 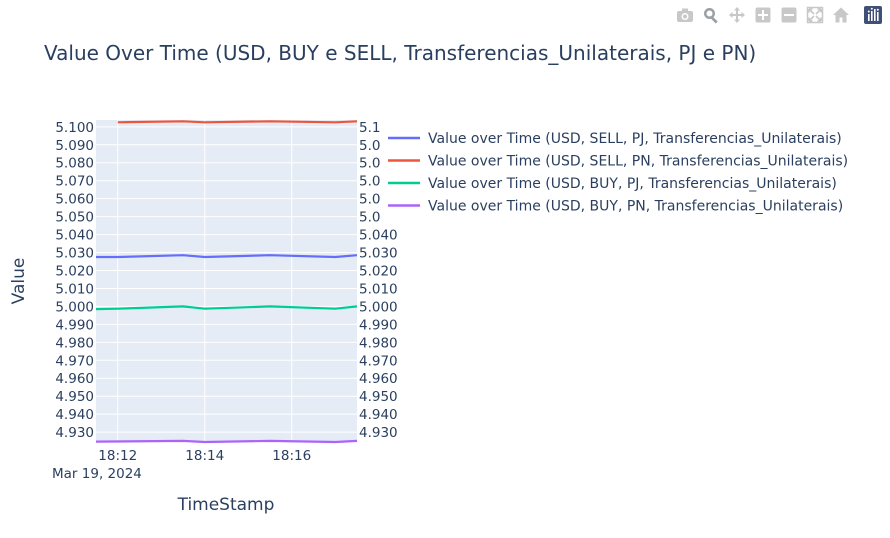 I want to click on y-tick-label: 4.970, so click(x=74, y=361).